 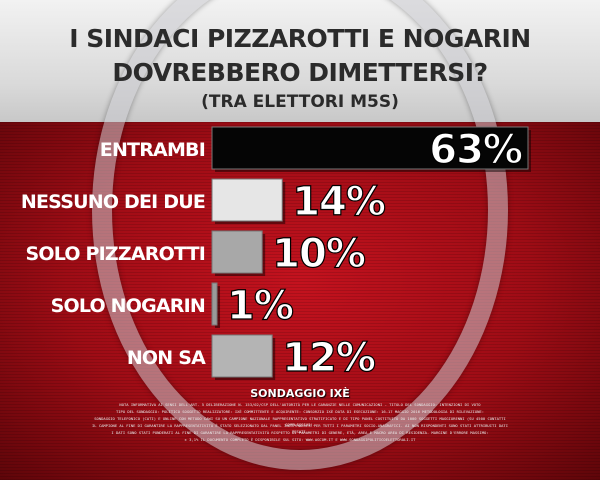 I want to click on value-label: 1%, so click(x=260, y=306).